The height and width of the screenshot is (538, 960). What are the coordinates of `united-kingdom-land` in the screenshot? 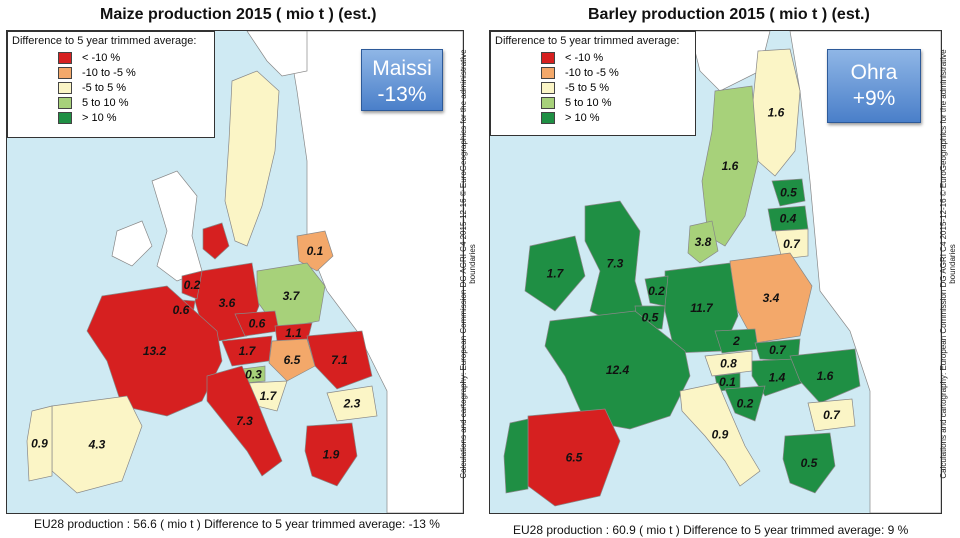 It's located at (177, 226).